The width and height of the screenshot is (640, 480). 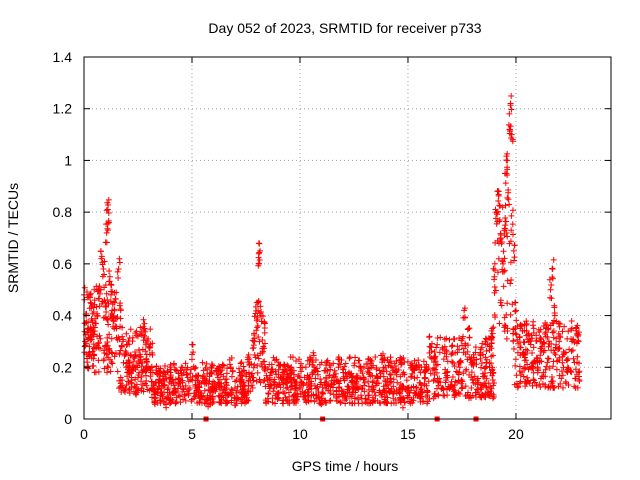 I want to click on x-tick-label: 0, so click(x=84, y=434).